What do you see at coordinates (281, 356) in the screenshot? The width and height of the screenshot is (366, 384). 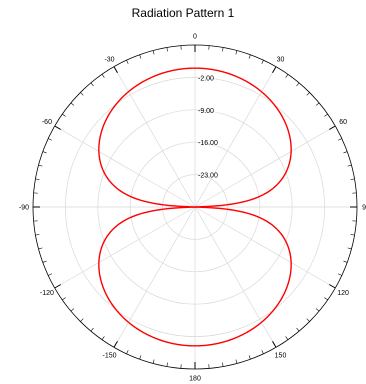 I see `angle-label: 150` at bounding box center [281, 356].